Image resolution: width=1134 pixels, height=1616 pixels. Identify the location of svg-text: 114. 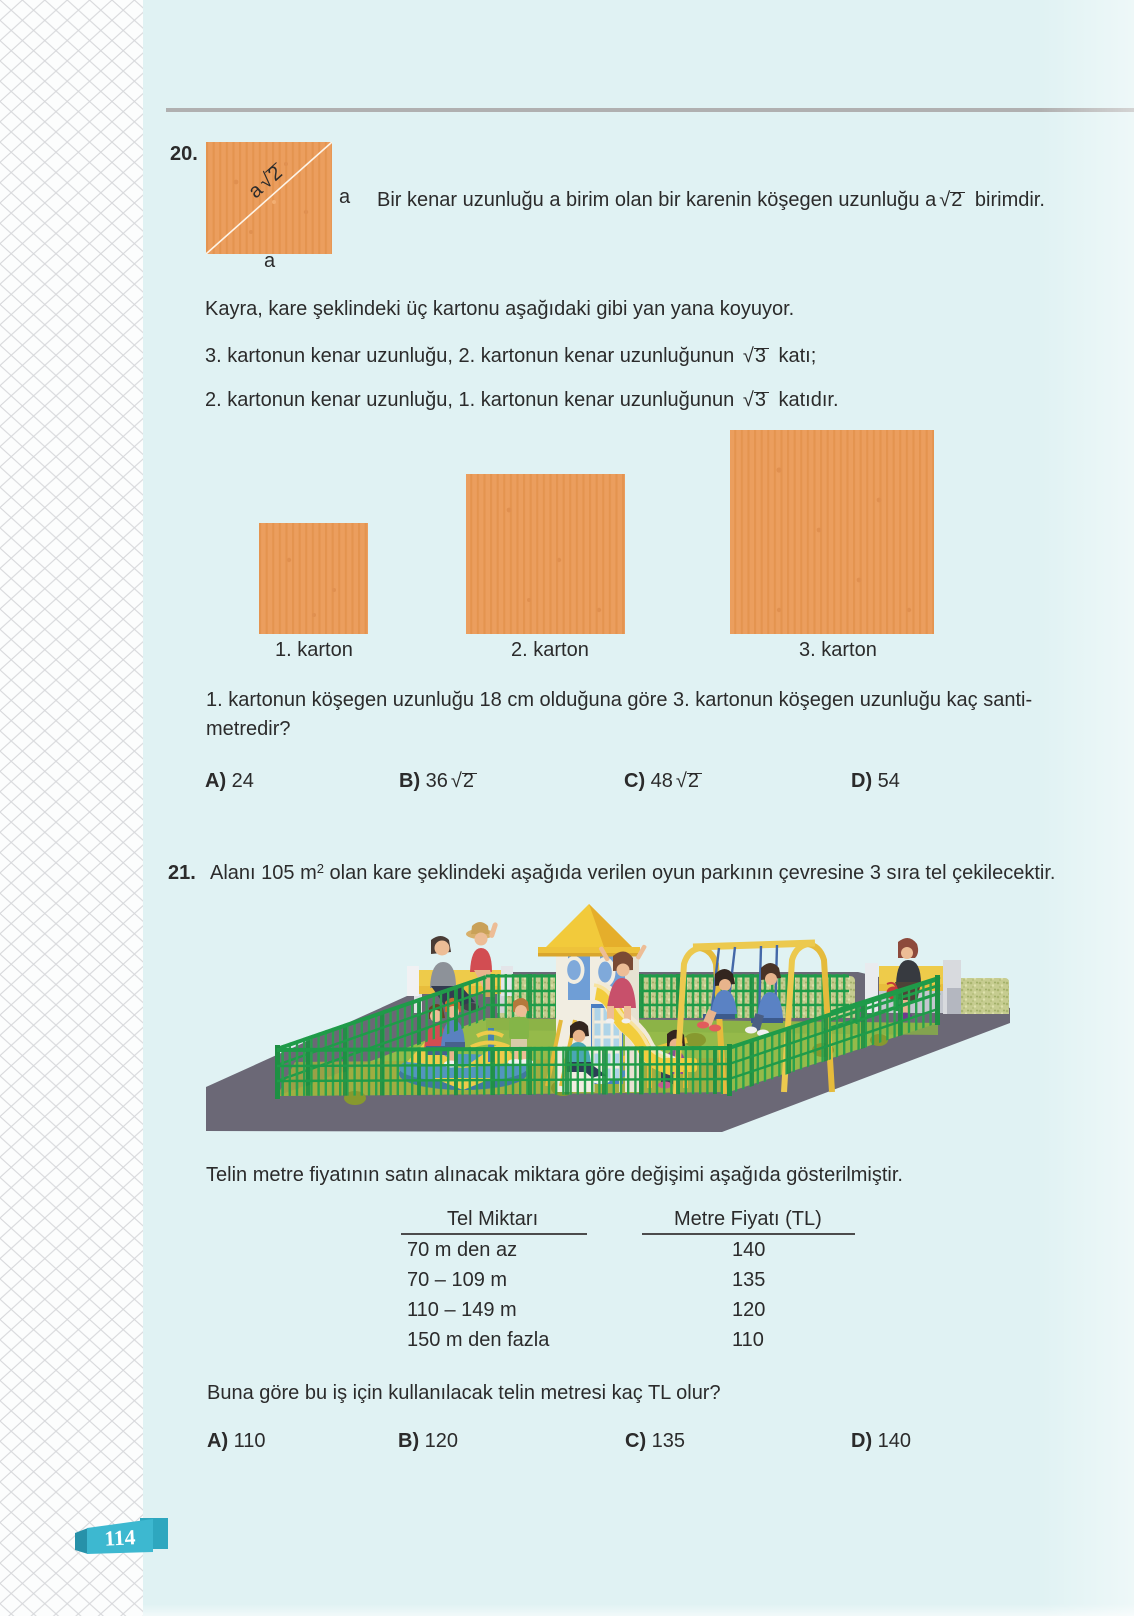
(120, 1538).